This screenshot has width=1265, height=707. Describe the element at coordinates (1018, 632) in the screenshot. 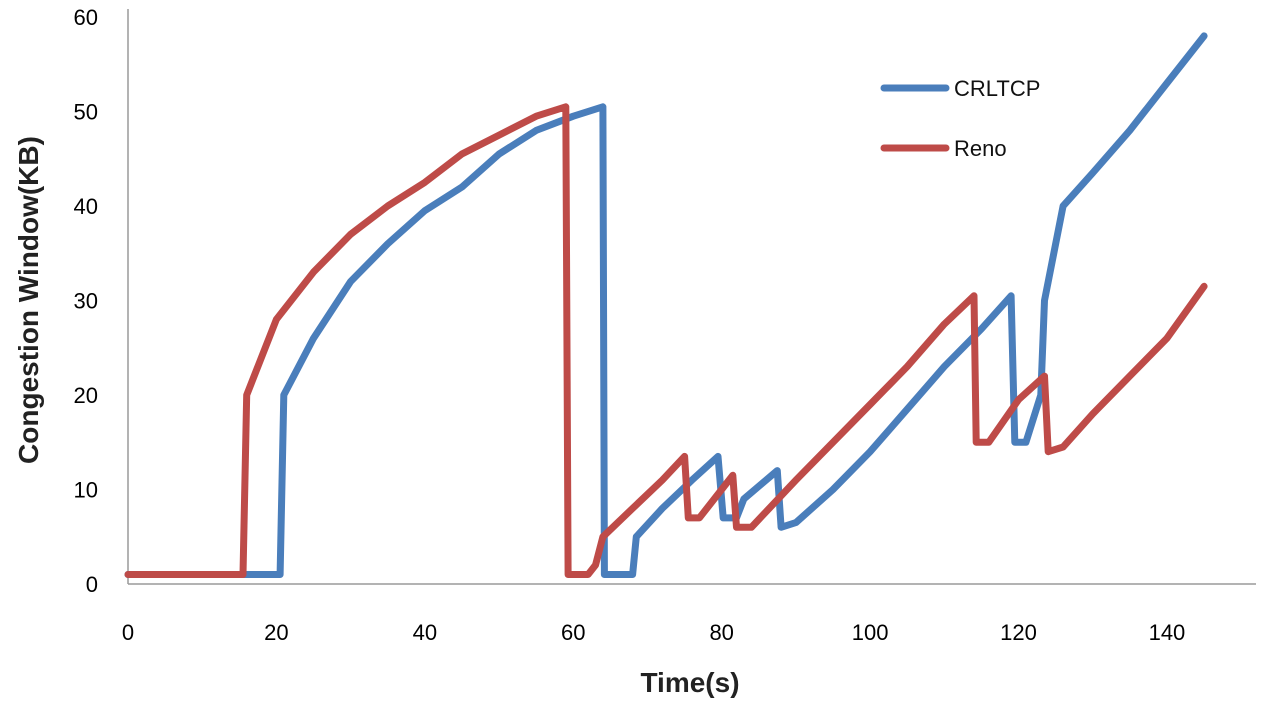

I see `x-tick-label: 120` at that location.